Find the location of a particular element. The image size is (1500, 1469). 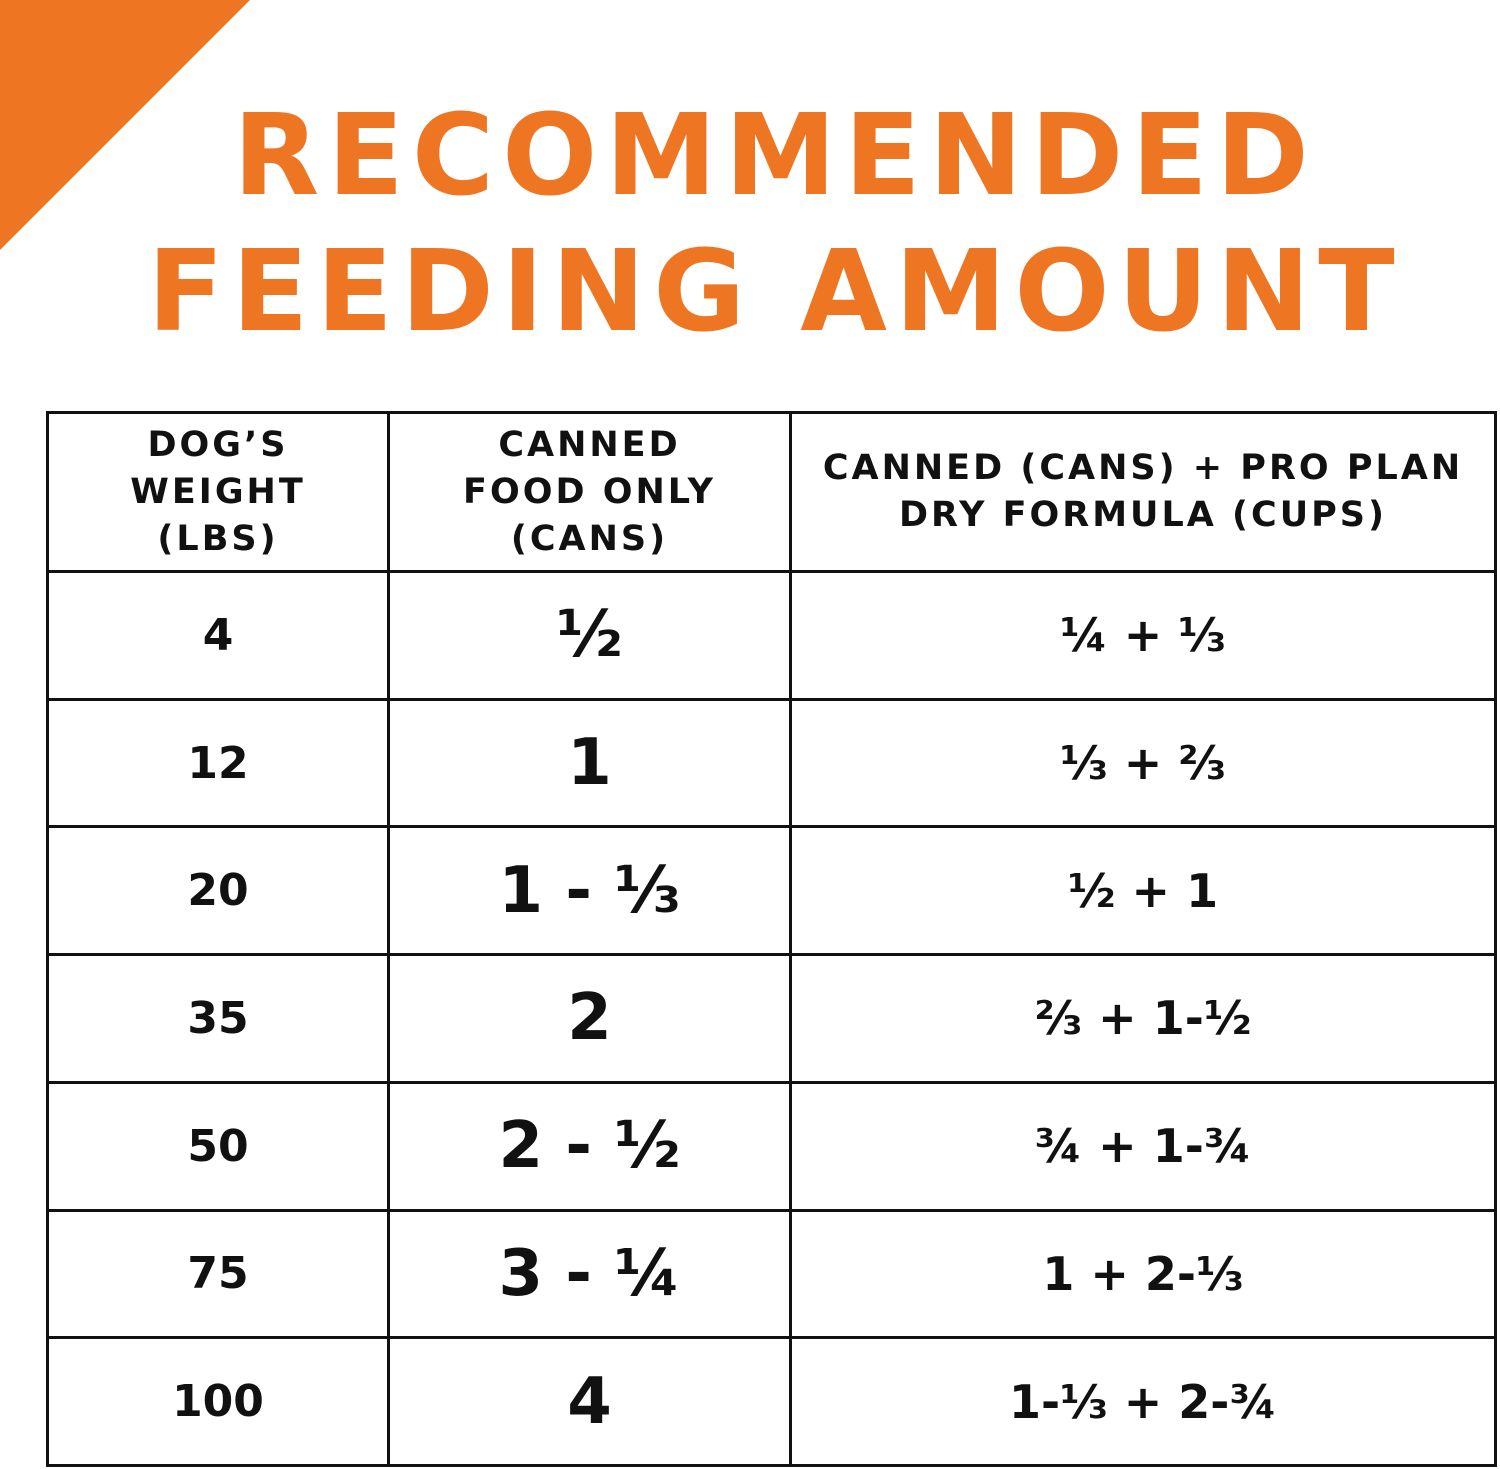

header-text: (CANS) is located at coordinates (589, 538).